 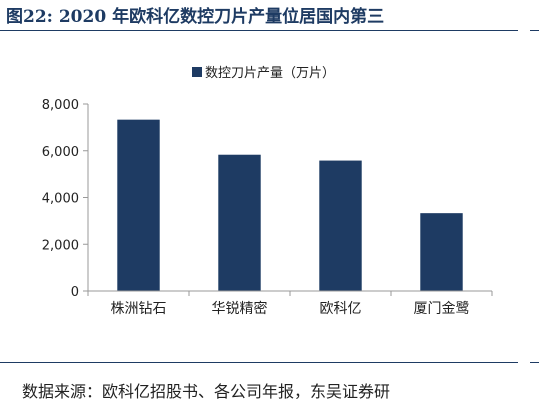 I want to click on chart-legend: 数控刀片产量（万片）, so click(x=263, y=73).